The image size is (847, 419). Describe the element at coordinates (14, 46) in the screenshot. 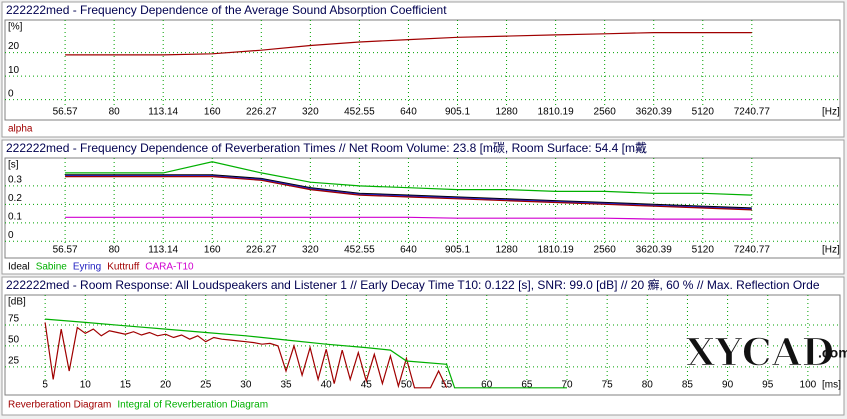

I see `y-tick-label: 20` at that location.